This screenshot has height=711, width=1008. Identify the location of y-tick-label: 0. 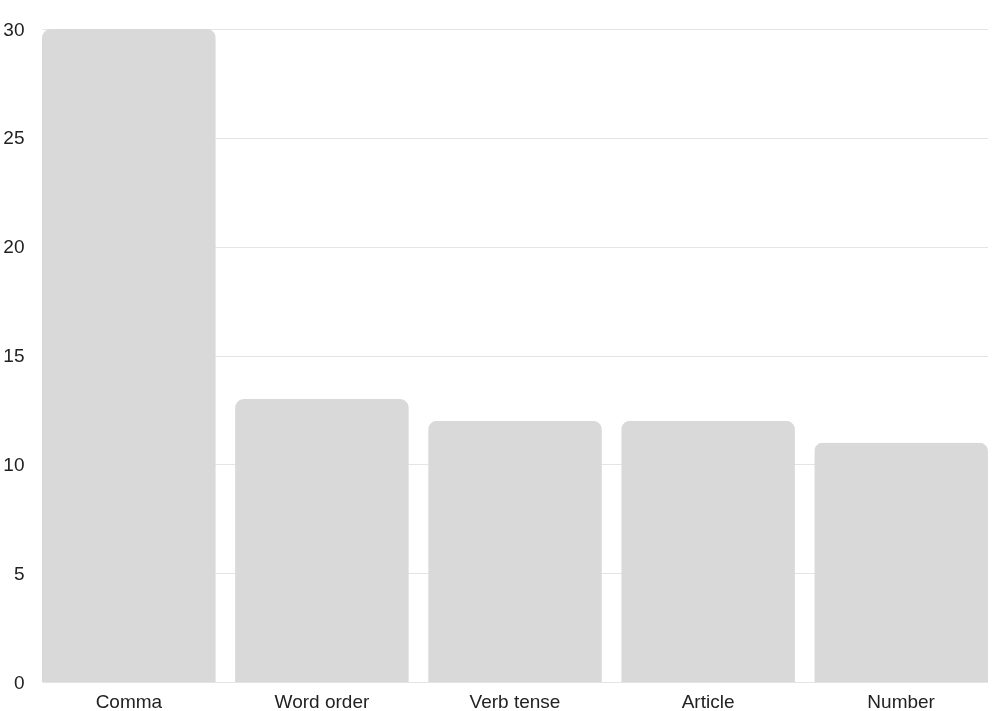
(19, 682).